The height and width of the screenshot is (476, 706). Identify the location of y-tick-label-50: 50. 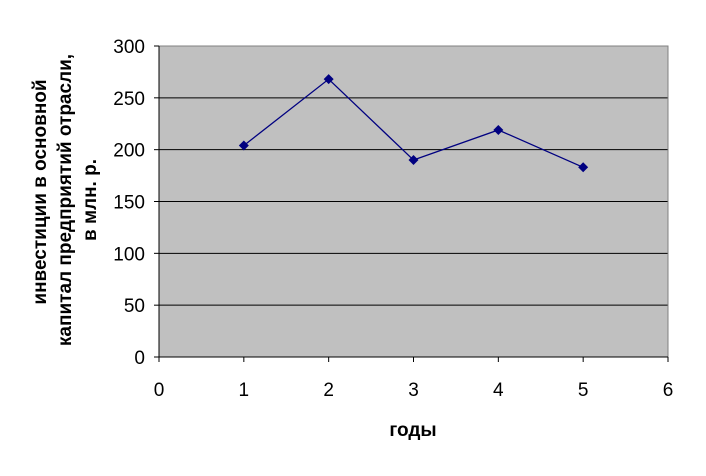
(134, 306).